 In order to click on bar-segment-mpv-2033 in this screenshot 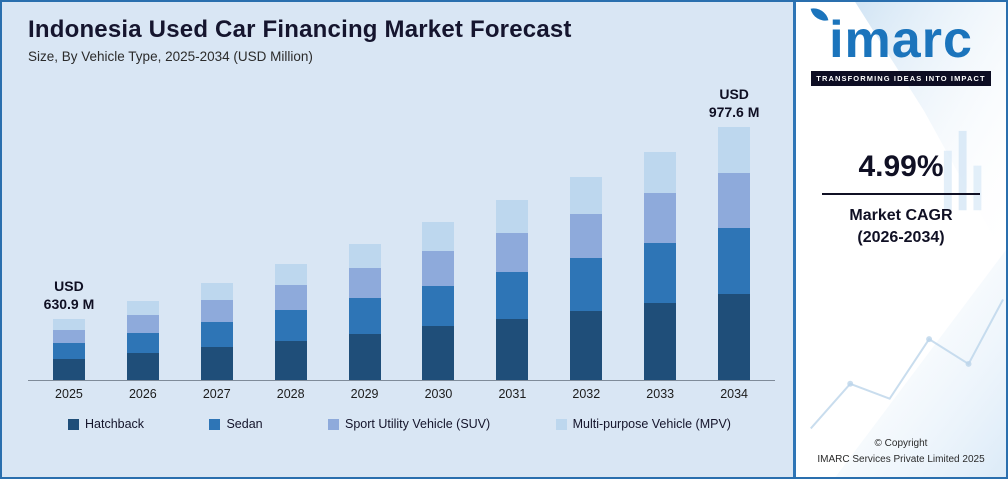, I will do `click(660, 173)`.